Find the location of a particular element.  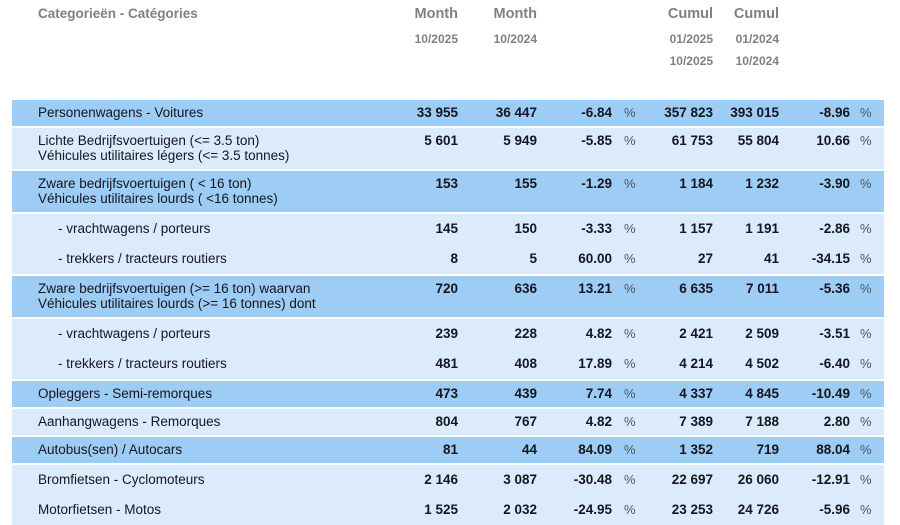

cumul-percent-value: -5.96 is located at coordinates (834, 509).